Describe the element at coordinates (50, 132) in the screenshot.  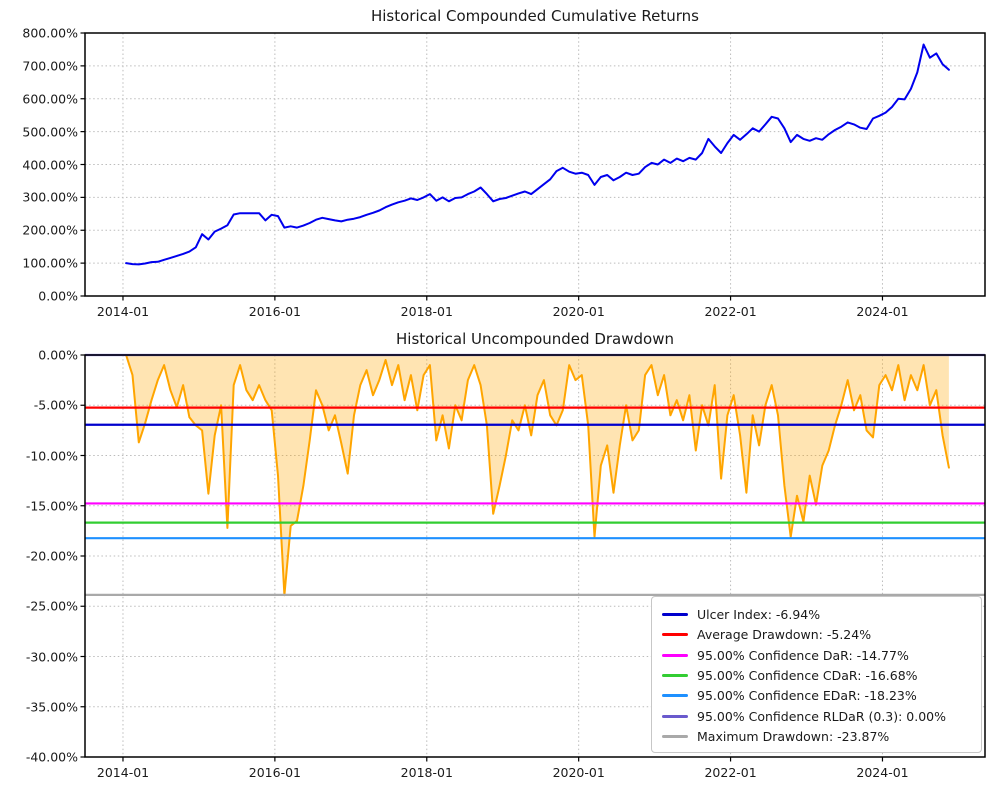
I see `y-tick-label: 500.00%` at that location.